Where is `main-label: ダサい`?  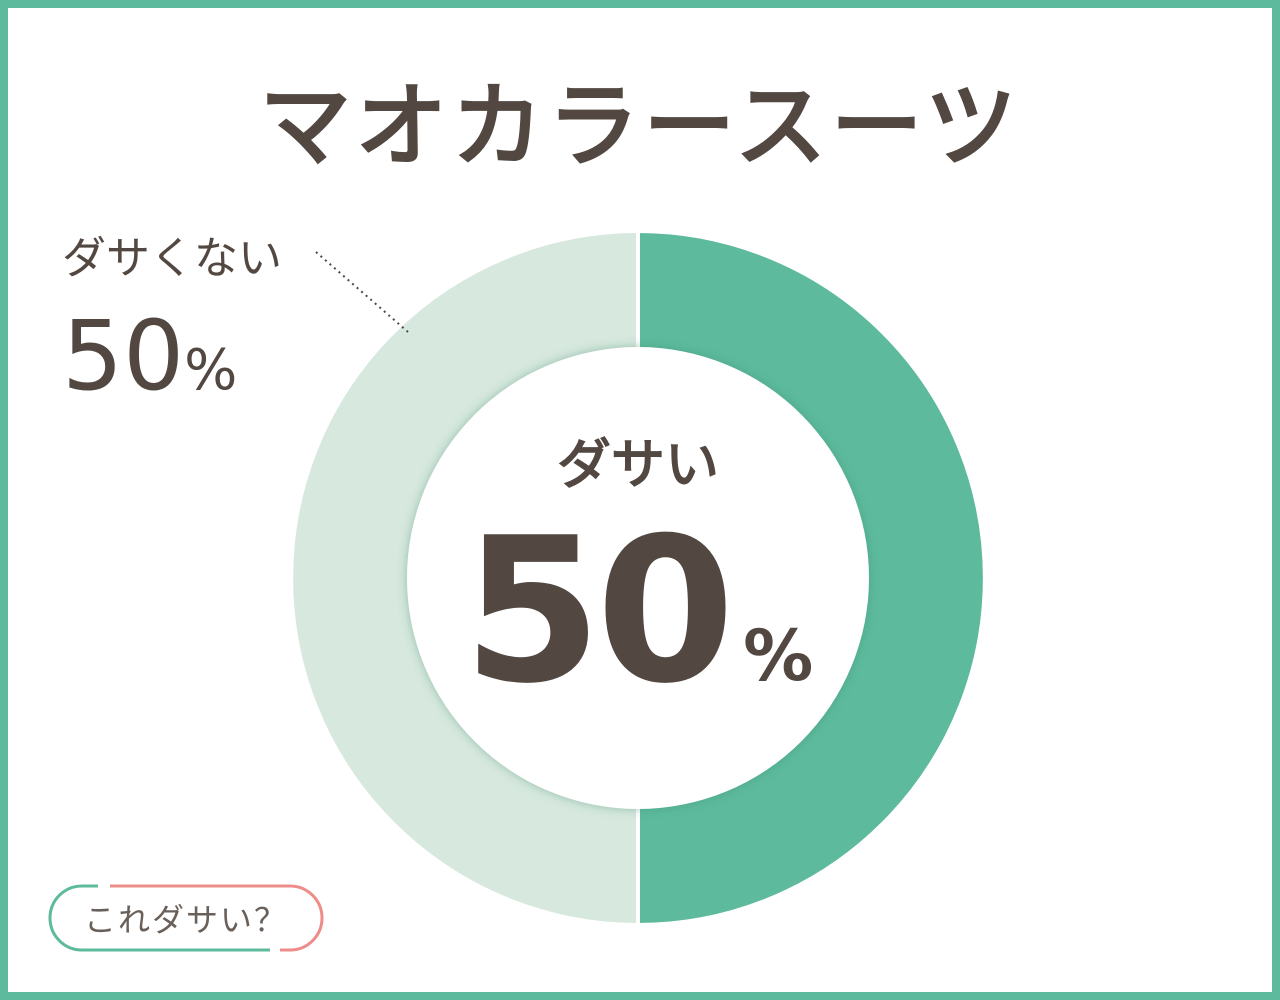
main-label: ダサい is located at coordinates (638, 464).